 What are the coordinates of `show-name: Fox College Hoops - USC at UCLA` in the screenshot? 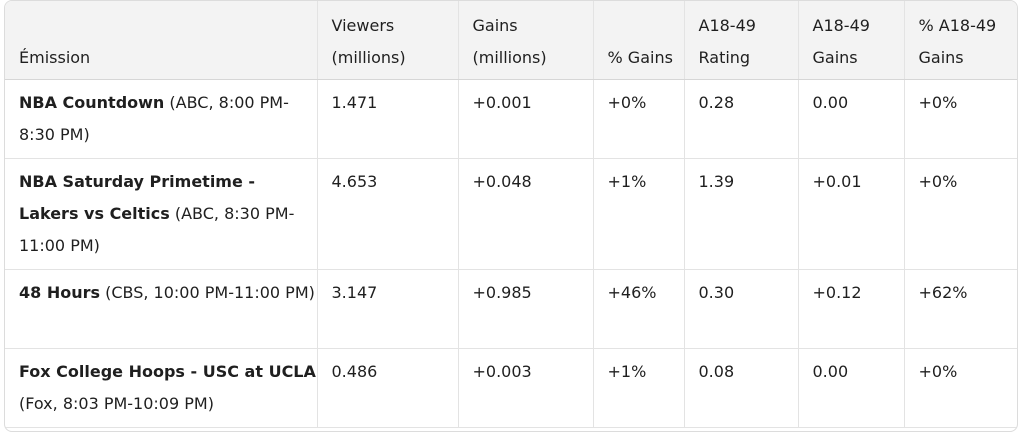 It's located at (167, 371).